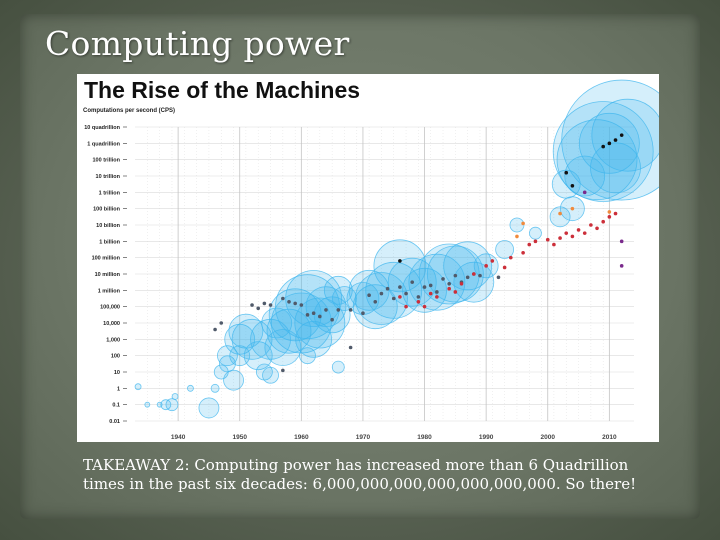 This screenshot has height=540, width=720. Describe the element at coordinates (108, 226) in the screenshot. I see `y-tick-label: 10 billion` at that location.